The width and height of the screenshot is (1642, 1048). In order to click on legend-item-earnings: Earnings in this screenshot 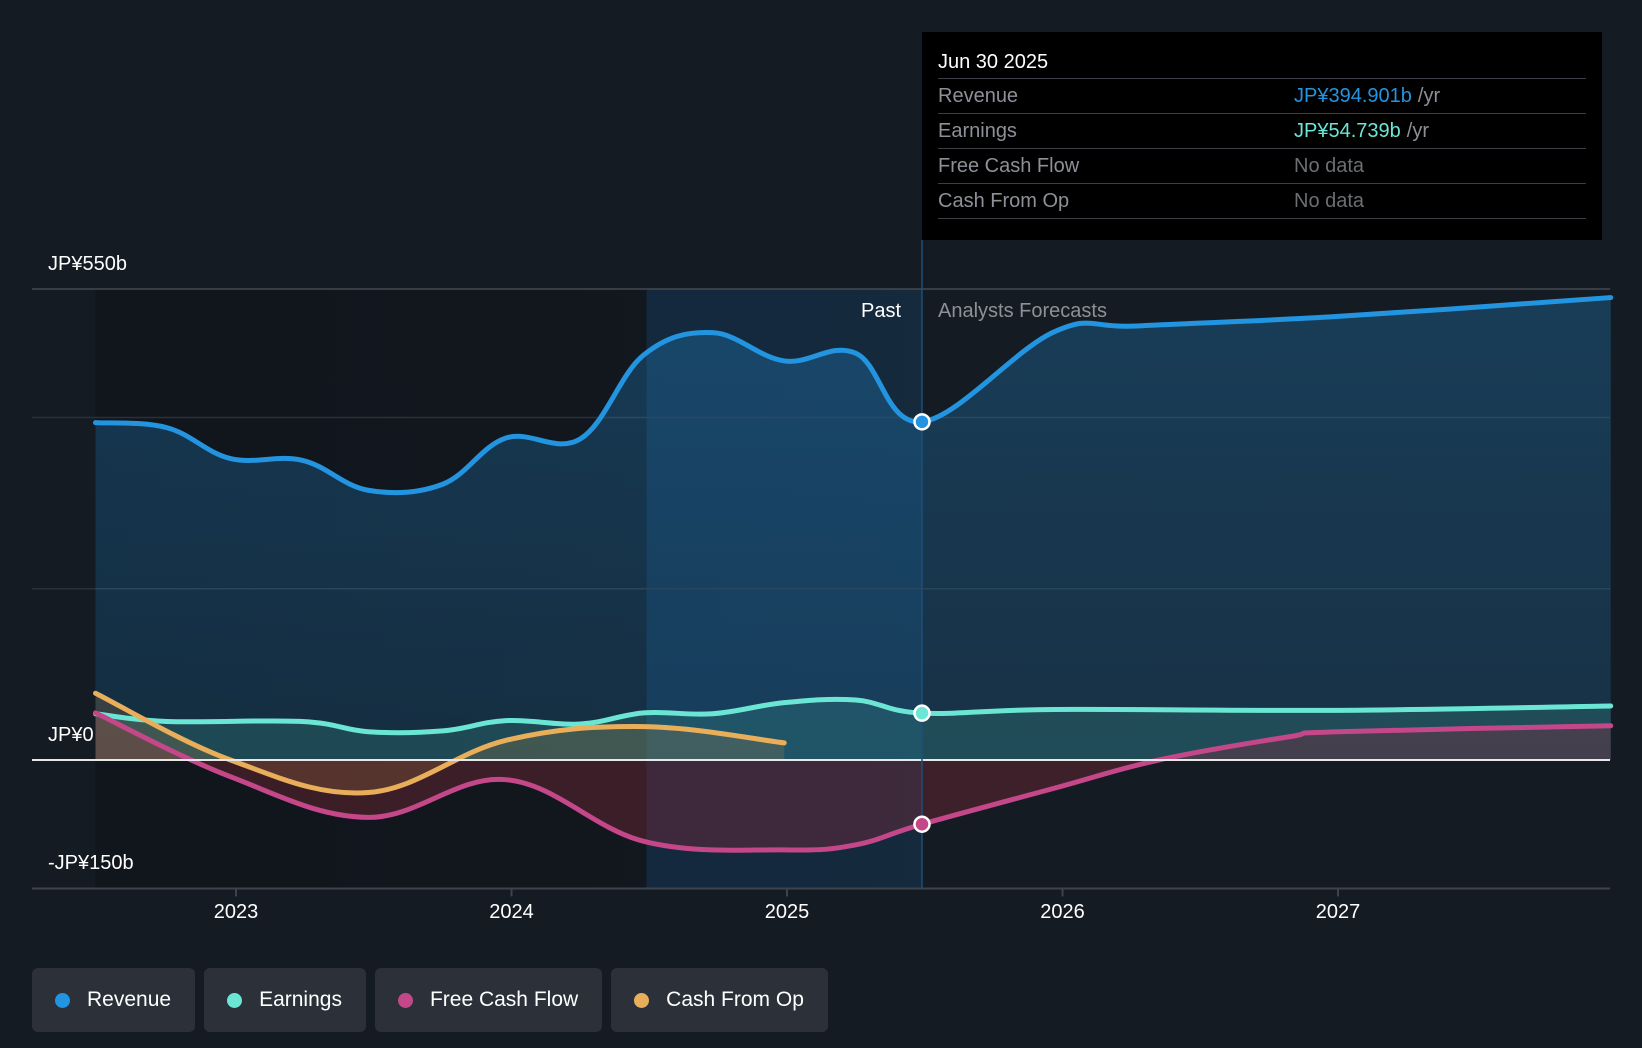, I will do `click(285, 1000)`.